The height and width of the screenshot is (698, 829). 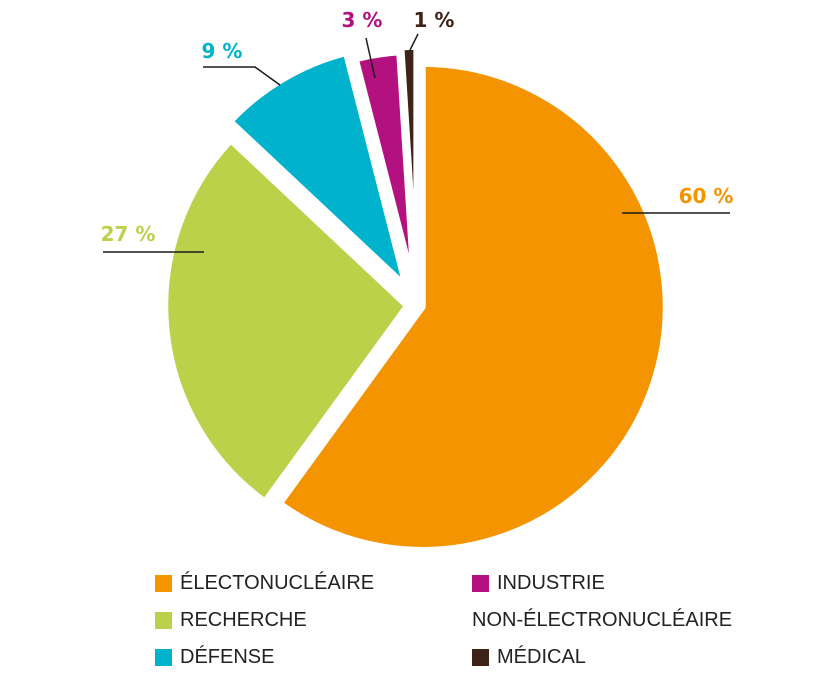 I want to click on legend-swatch-industrie, so click(x=480, y=583).